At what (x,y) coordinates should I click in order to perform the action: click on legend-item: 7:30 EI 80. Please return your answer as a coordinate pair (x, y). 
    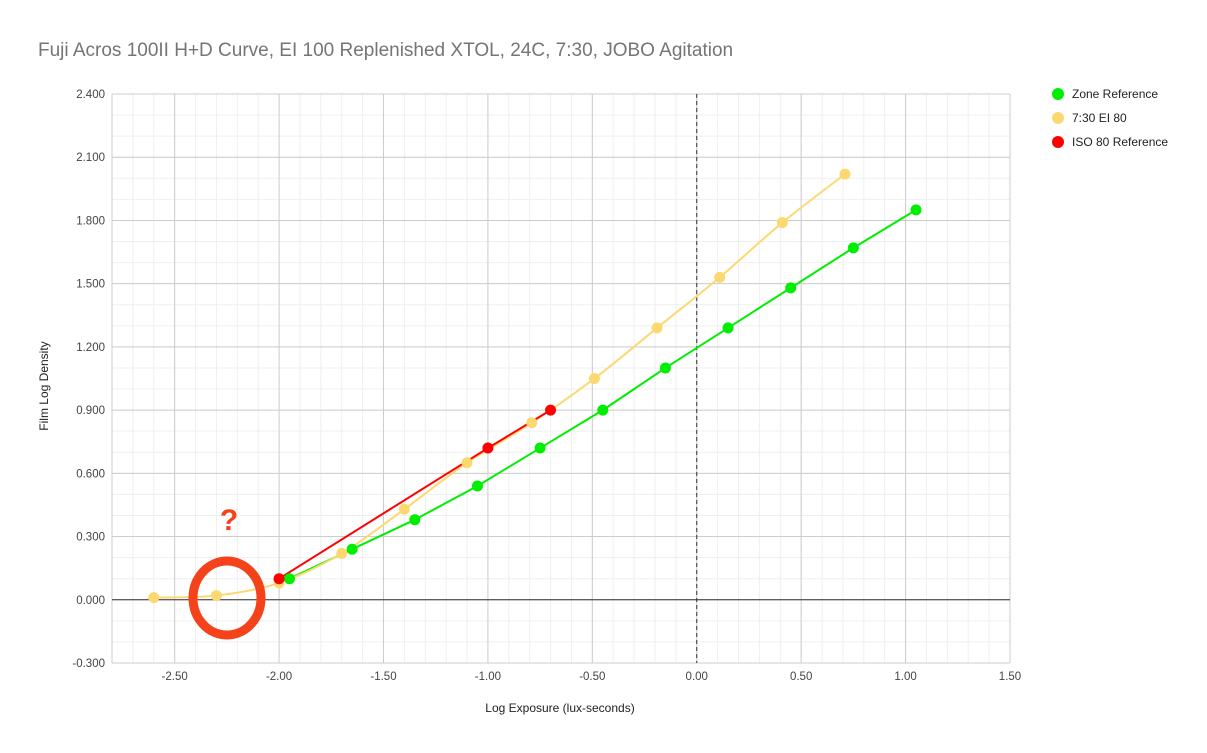
    Looking at the image, I should click on (1089, 118).